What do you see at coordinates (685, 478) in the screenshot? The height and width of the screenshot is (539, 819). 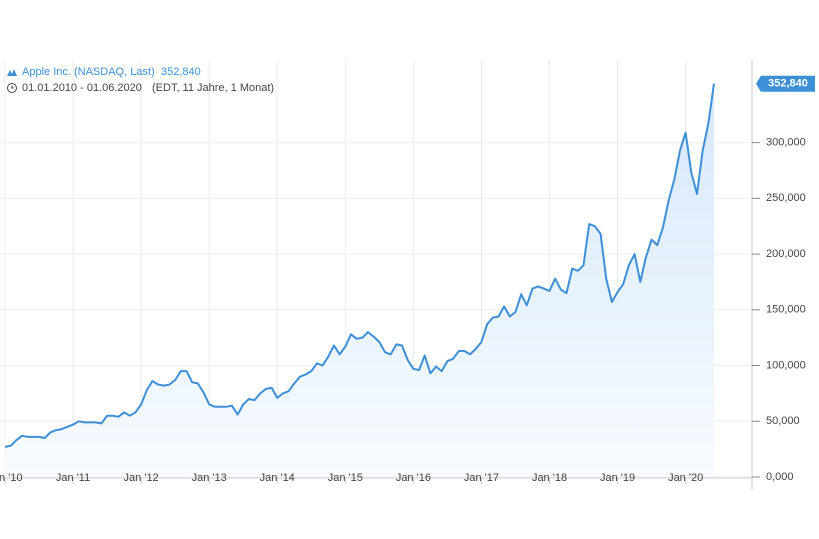 I see `x-tick-label: Jan '20` at bounding box center [685, 478].